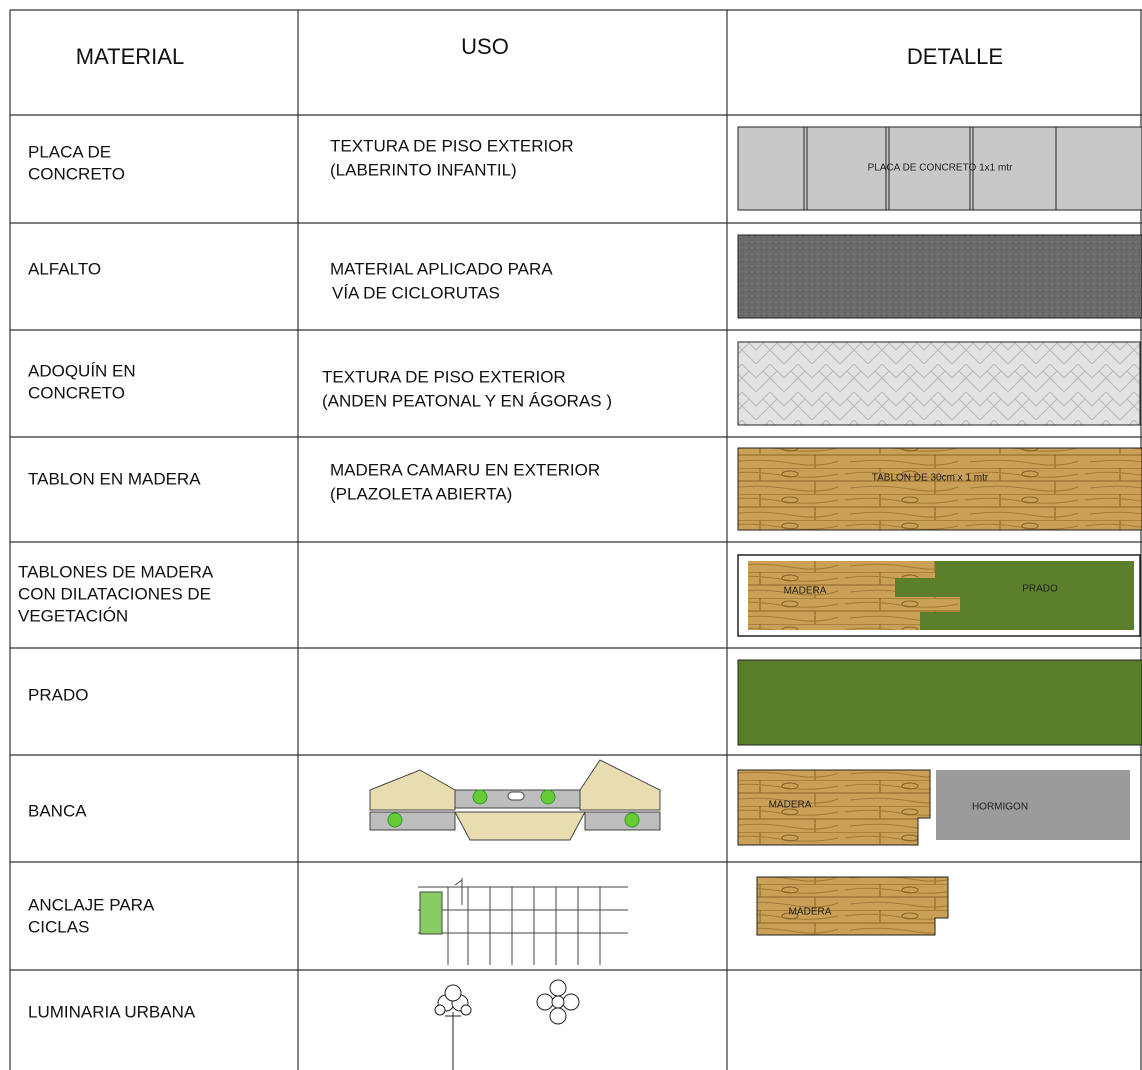 The height and width of the screenshot is (1070, 1142). What do you see at coordinates (69, 151) in the screenshot?
I see `material-name: PLACA DE` at bounding box center [69, 151].